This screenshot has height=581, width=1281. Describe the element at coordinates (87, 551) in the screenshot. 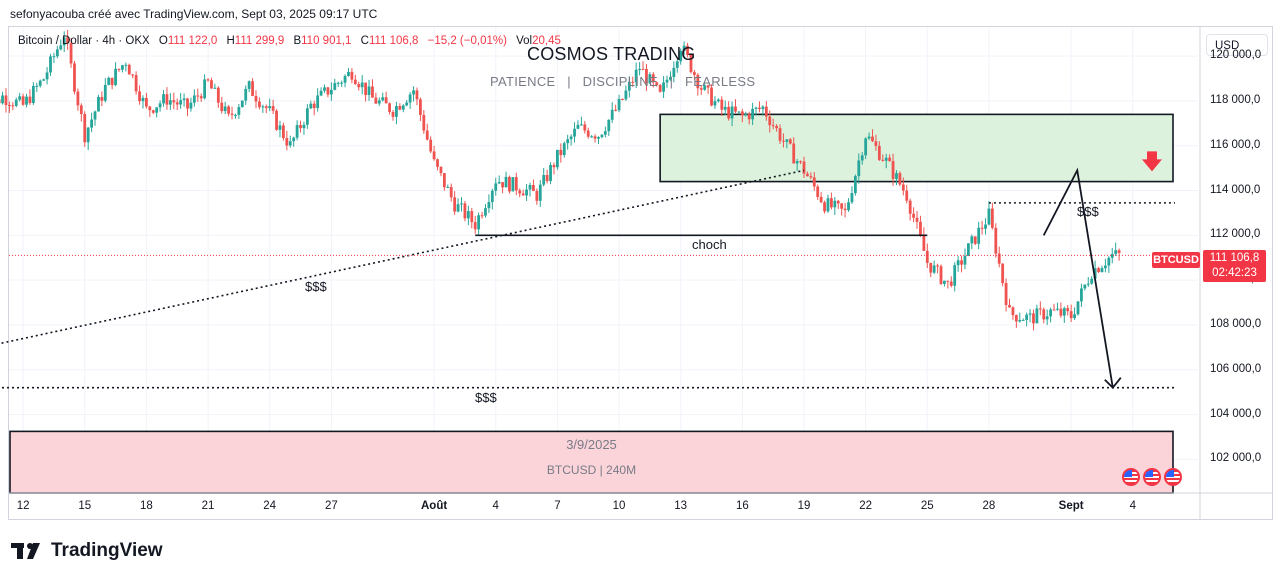

I see `tradingview-logo: TradingView` at that location.